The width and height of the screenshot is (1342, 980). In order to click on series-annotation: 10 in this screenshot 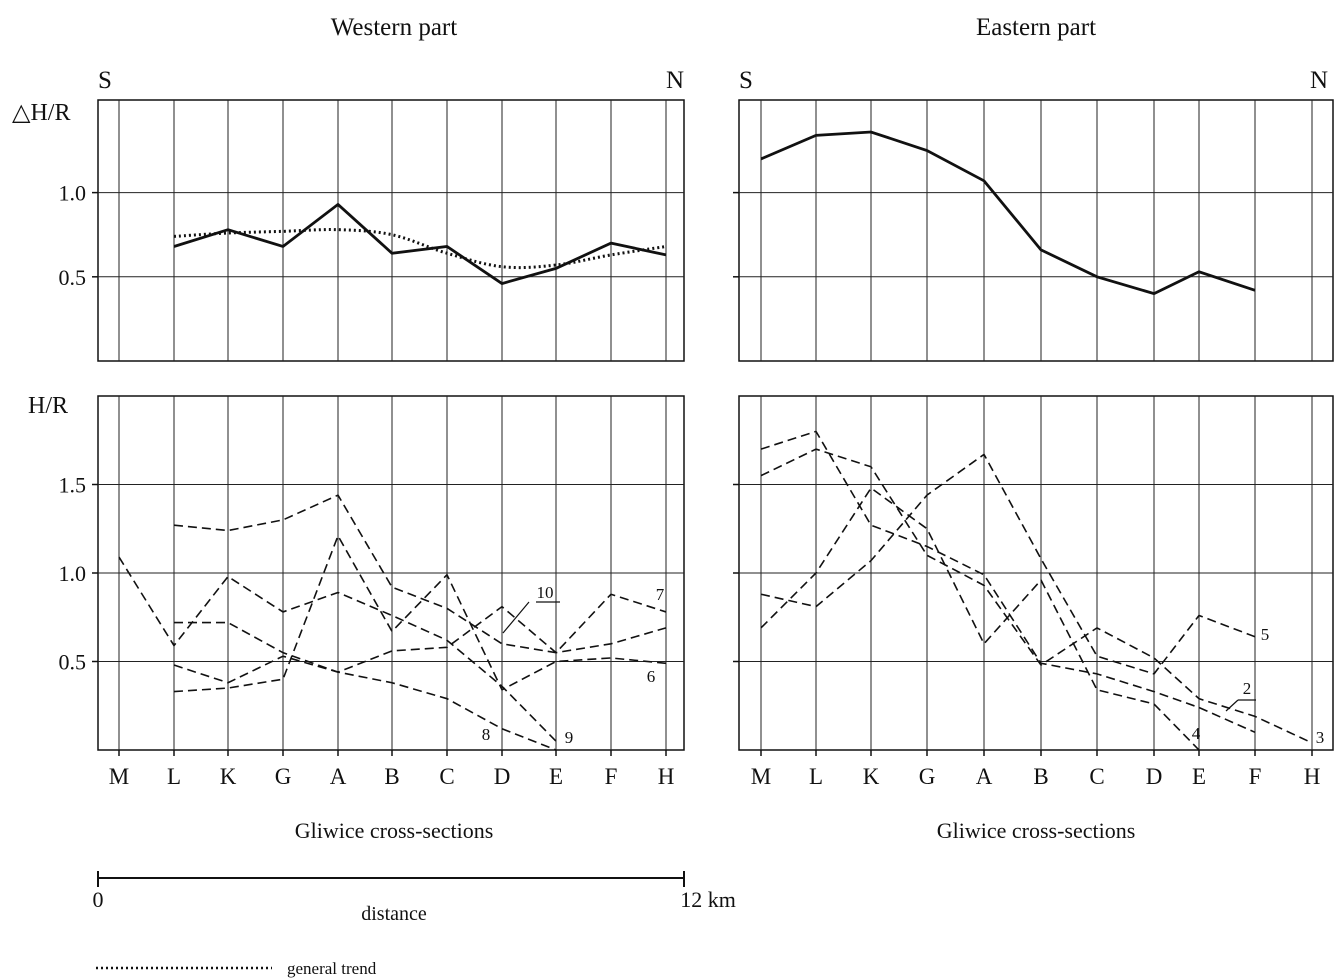, I will do `click(545, 592)`.